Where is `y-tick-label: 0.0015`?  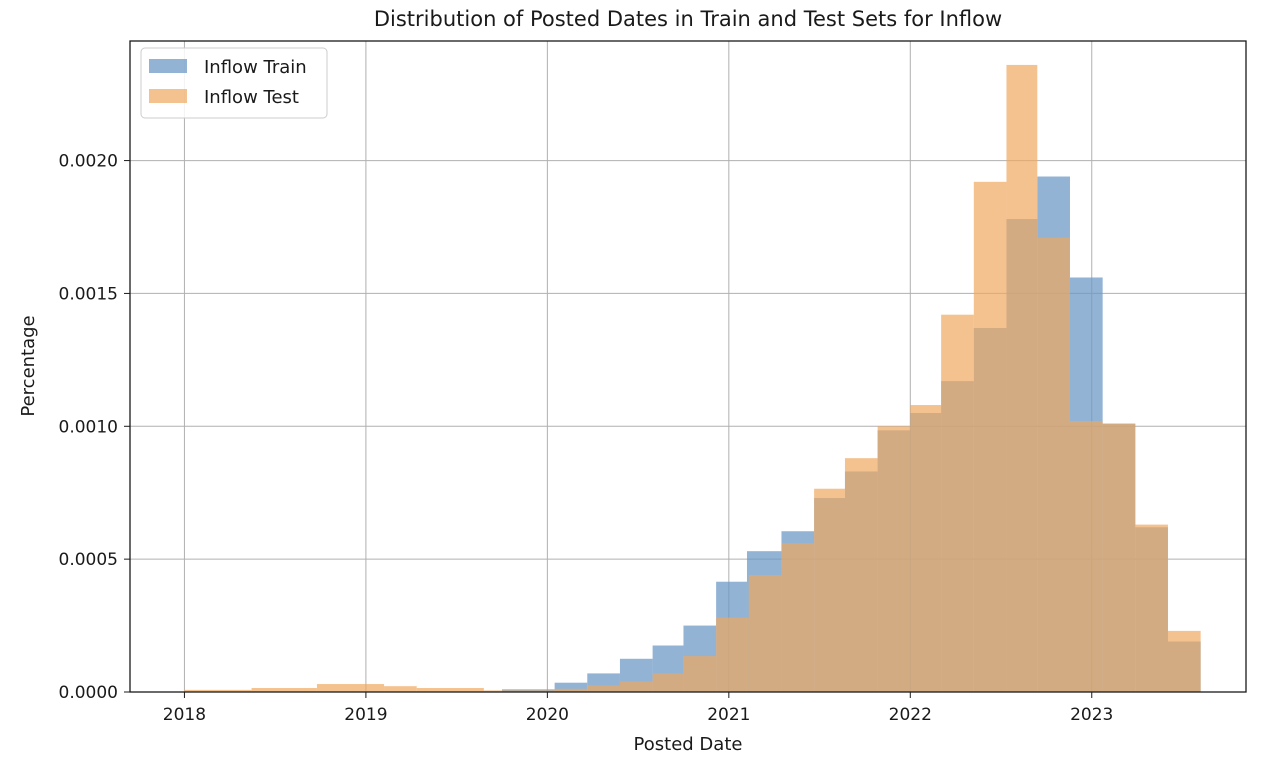
y-tick-label: 0.0015 is located at coordinates (88, 294).